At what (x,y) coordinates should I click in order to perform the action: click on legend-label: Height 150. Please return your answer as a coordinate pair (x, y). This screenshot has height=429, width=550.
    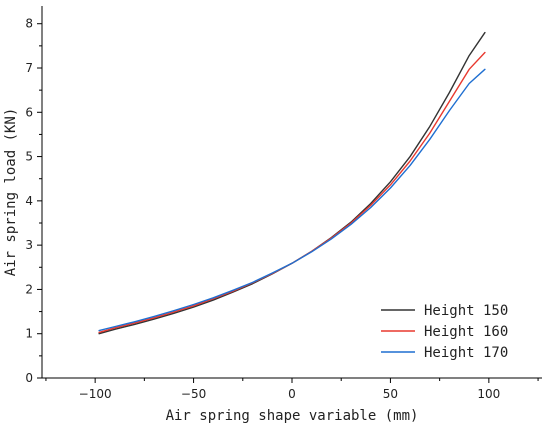
    Looking at the image, I should click on (466, 311).